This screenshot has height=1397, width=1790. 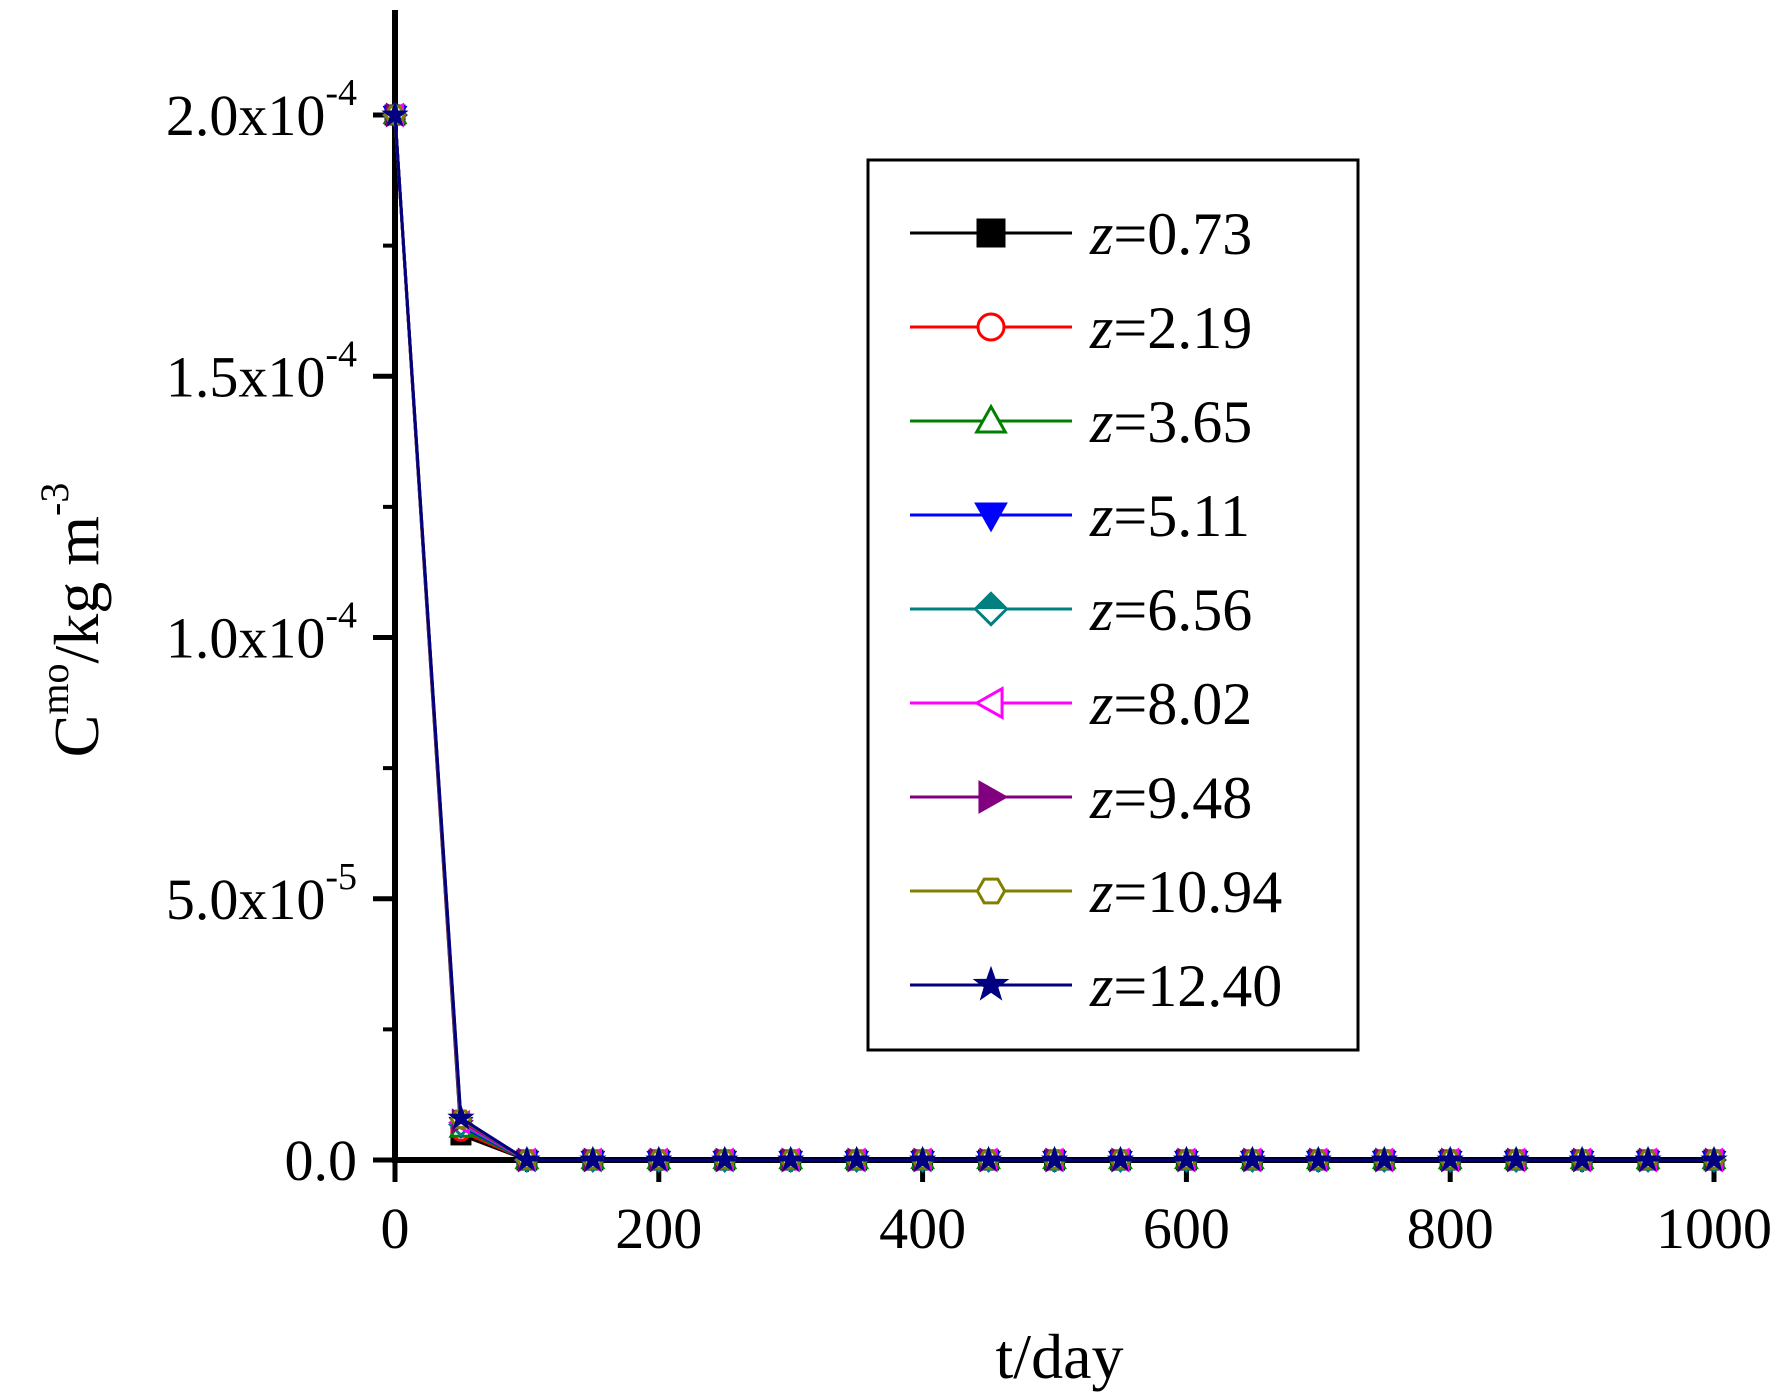 What do you see at coordinates (1182, 704) in the screenshot?
I see `legend-label-value: =8.02` at bounding box center [1182, 704].